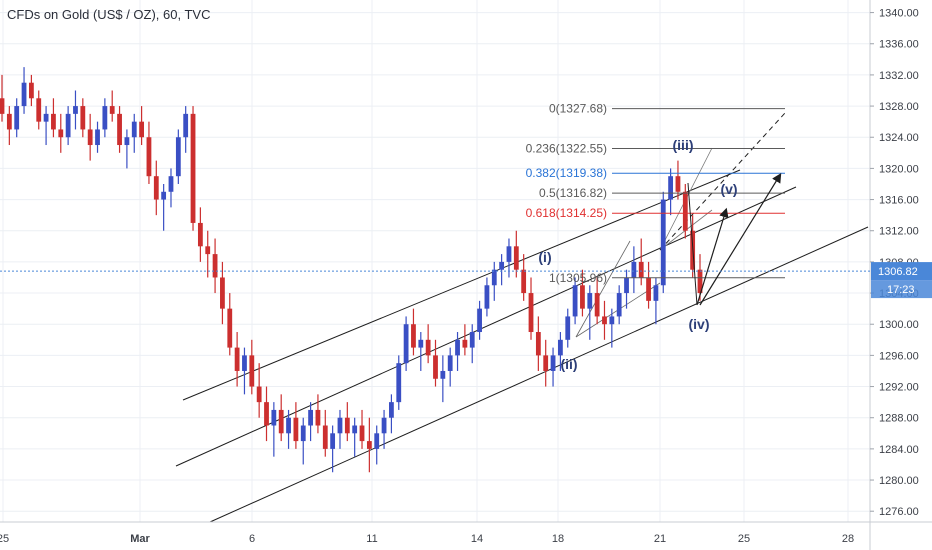  I want to click on y-tick-label: 1296.00, so click(899, 356).